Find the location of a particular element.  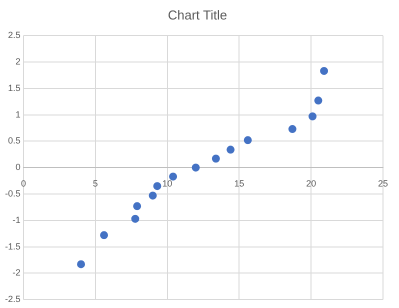

y-tick-label: 0 is located at coordinates (18, 167).